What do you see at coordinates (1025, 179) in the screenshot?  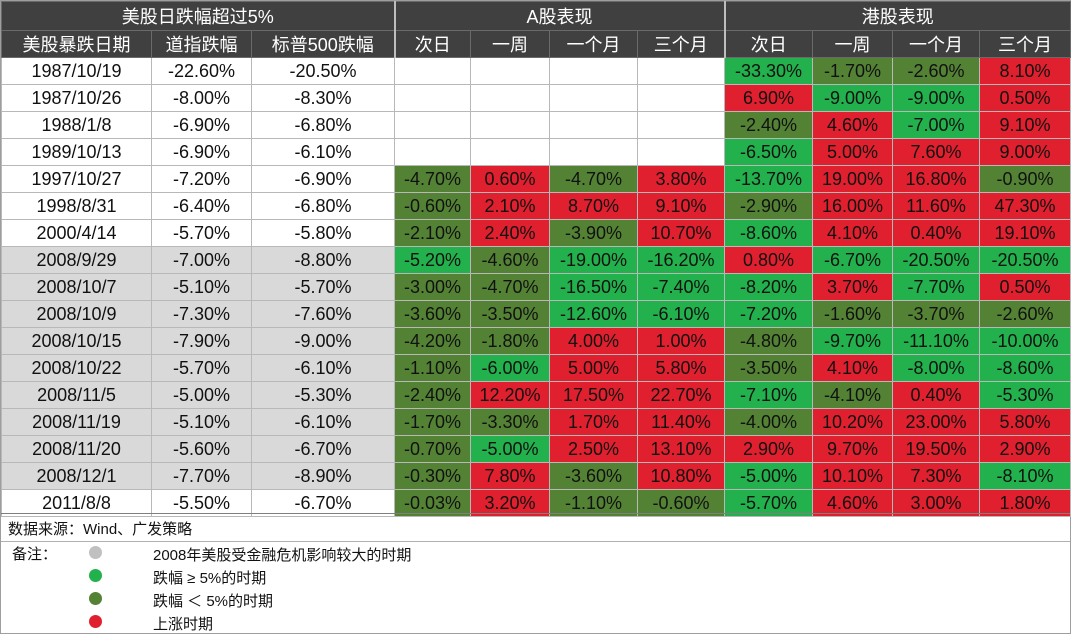 I see `hk-value-cell: -0.90%` at bounding box center [1025, 179].